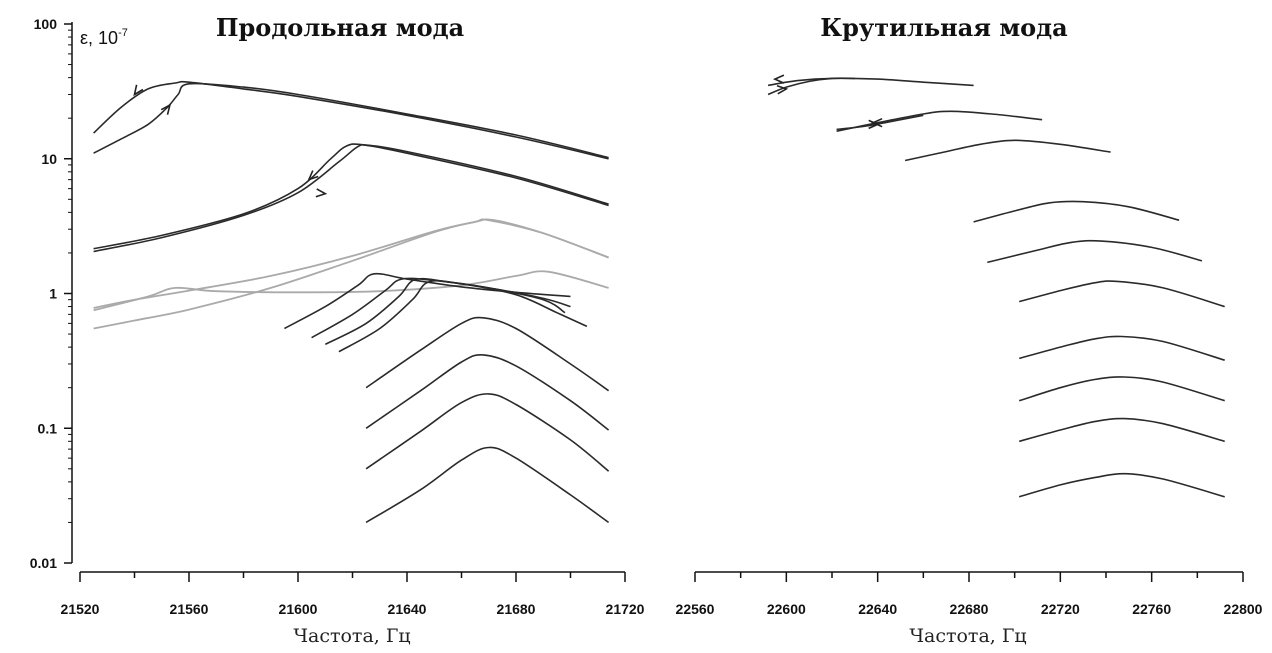  Describe the element at coordinates (827, 102) in the screenshot. I see `right-direction-arrows` at that location.